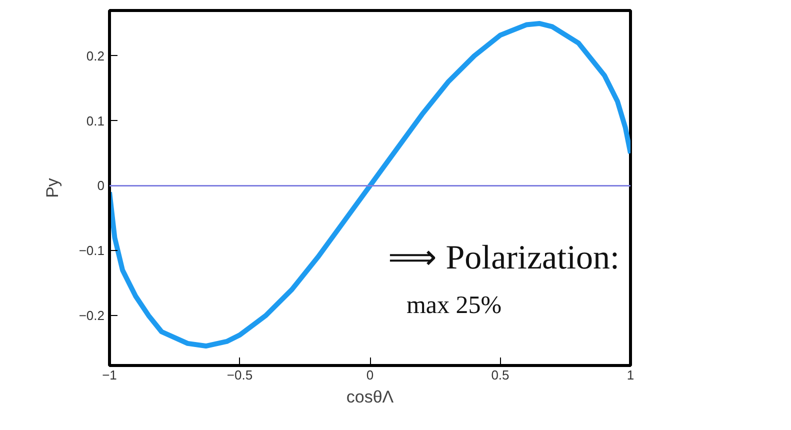 This screenshot has width=791, height=430. What do you see at coordinates (95, 120) in the screenshot?
I see `y-tick-label: 0.1` at bounding box center [95, 120].